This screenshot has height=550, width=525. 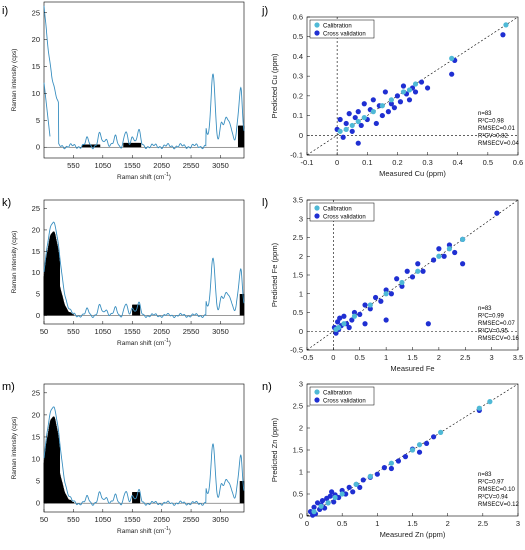 I want to click on stats-line: RMSEC=0.07, so click(x=497, y=324).